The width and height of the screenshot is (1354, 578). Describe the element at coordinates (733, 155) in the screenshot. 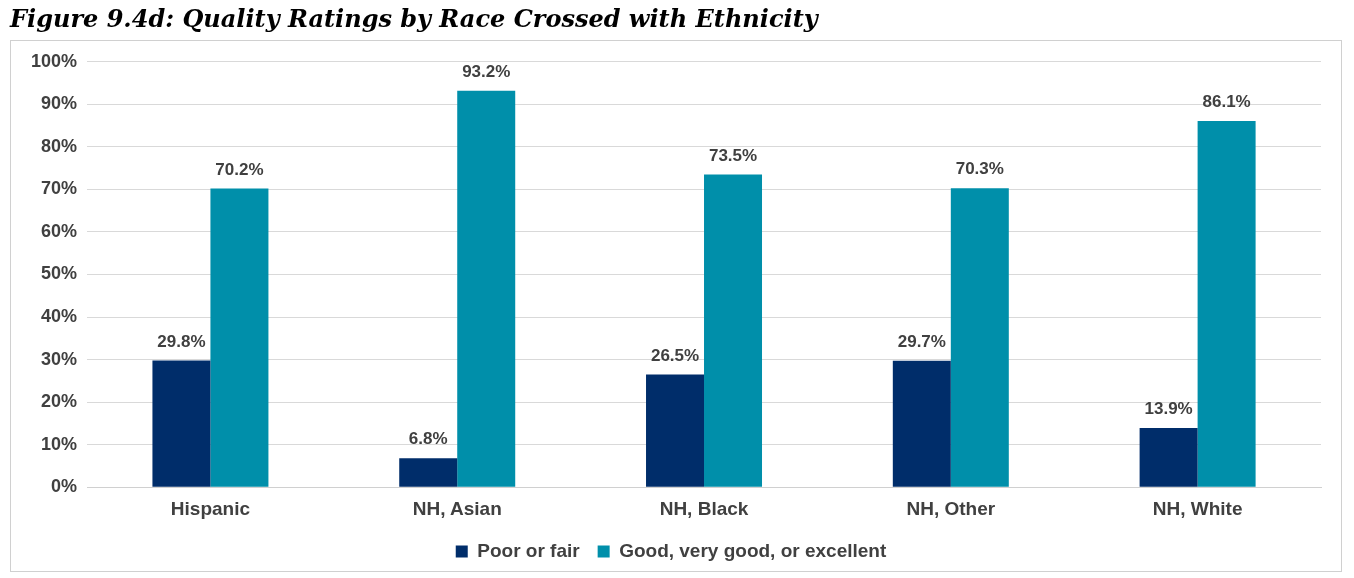

I see `data-label: 73.5%` at that location.